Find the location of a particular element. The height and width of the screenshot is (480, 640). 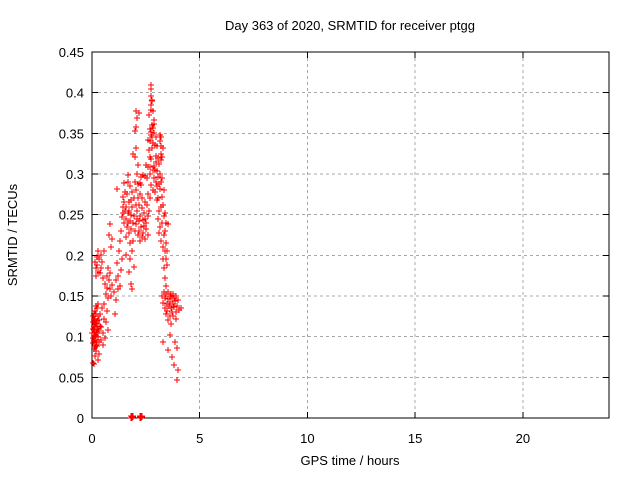

y-tick-label: 0 is located at coordinates (80, 418).